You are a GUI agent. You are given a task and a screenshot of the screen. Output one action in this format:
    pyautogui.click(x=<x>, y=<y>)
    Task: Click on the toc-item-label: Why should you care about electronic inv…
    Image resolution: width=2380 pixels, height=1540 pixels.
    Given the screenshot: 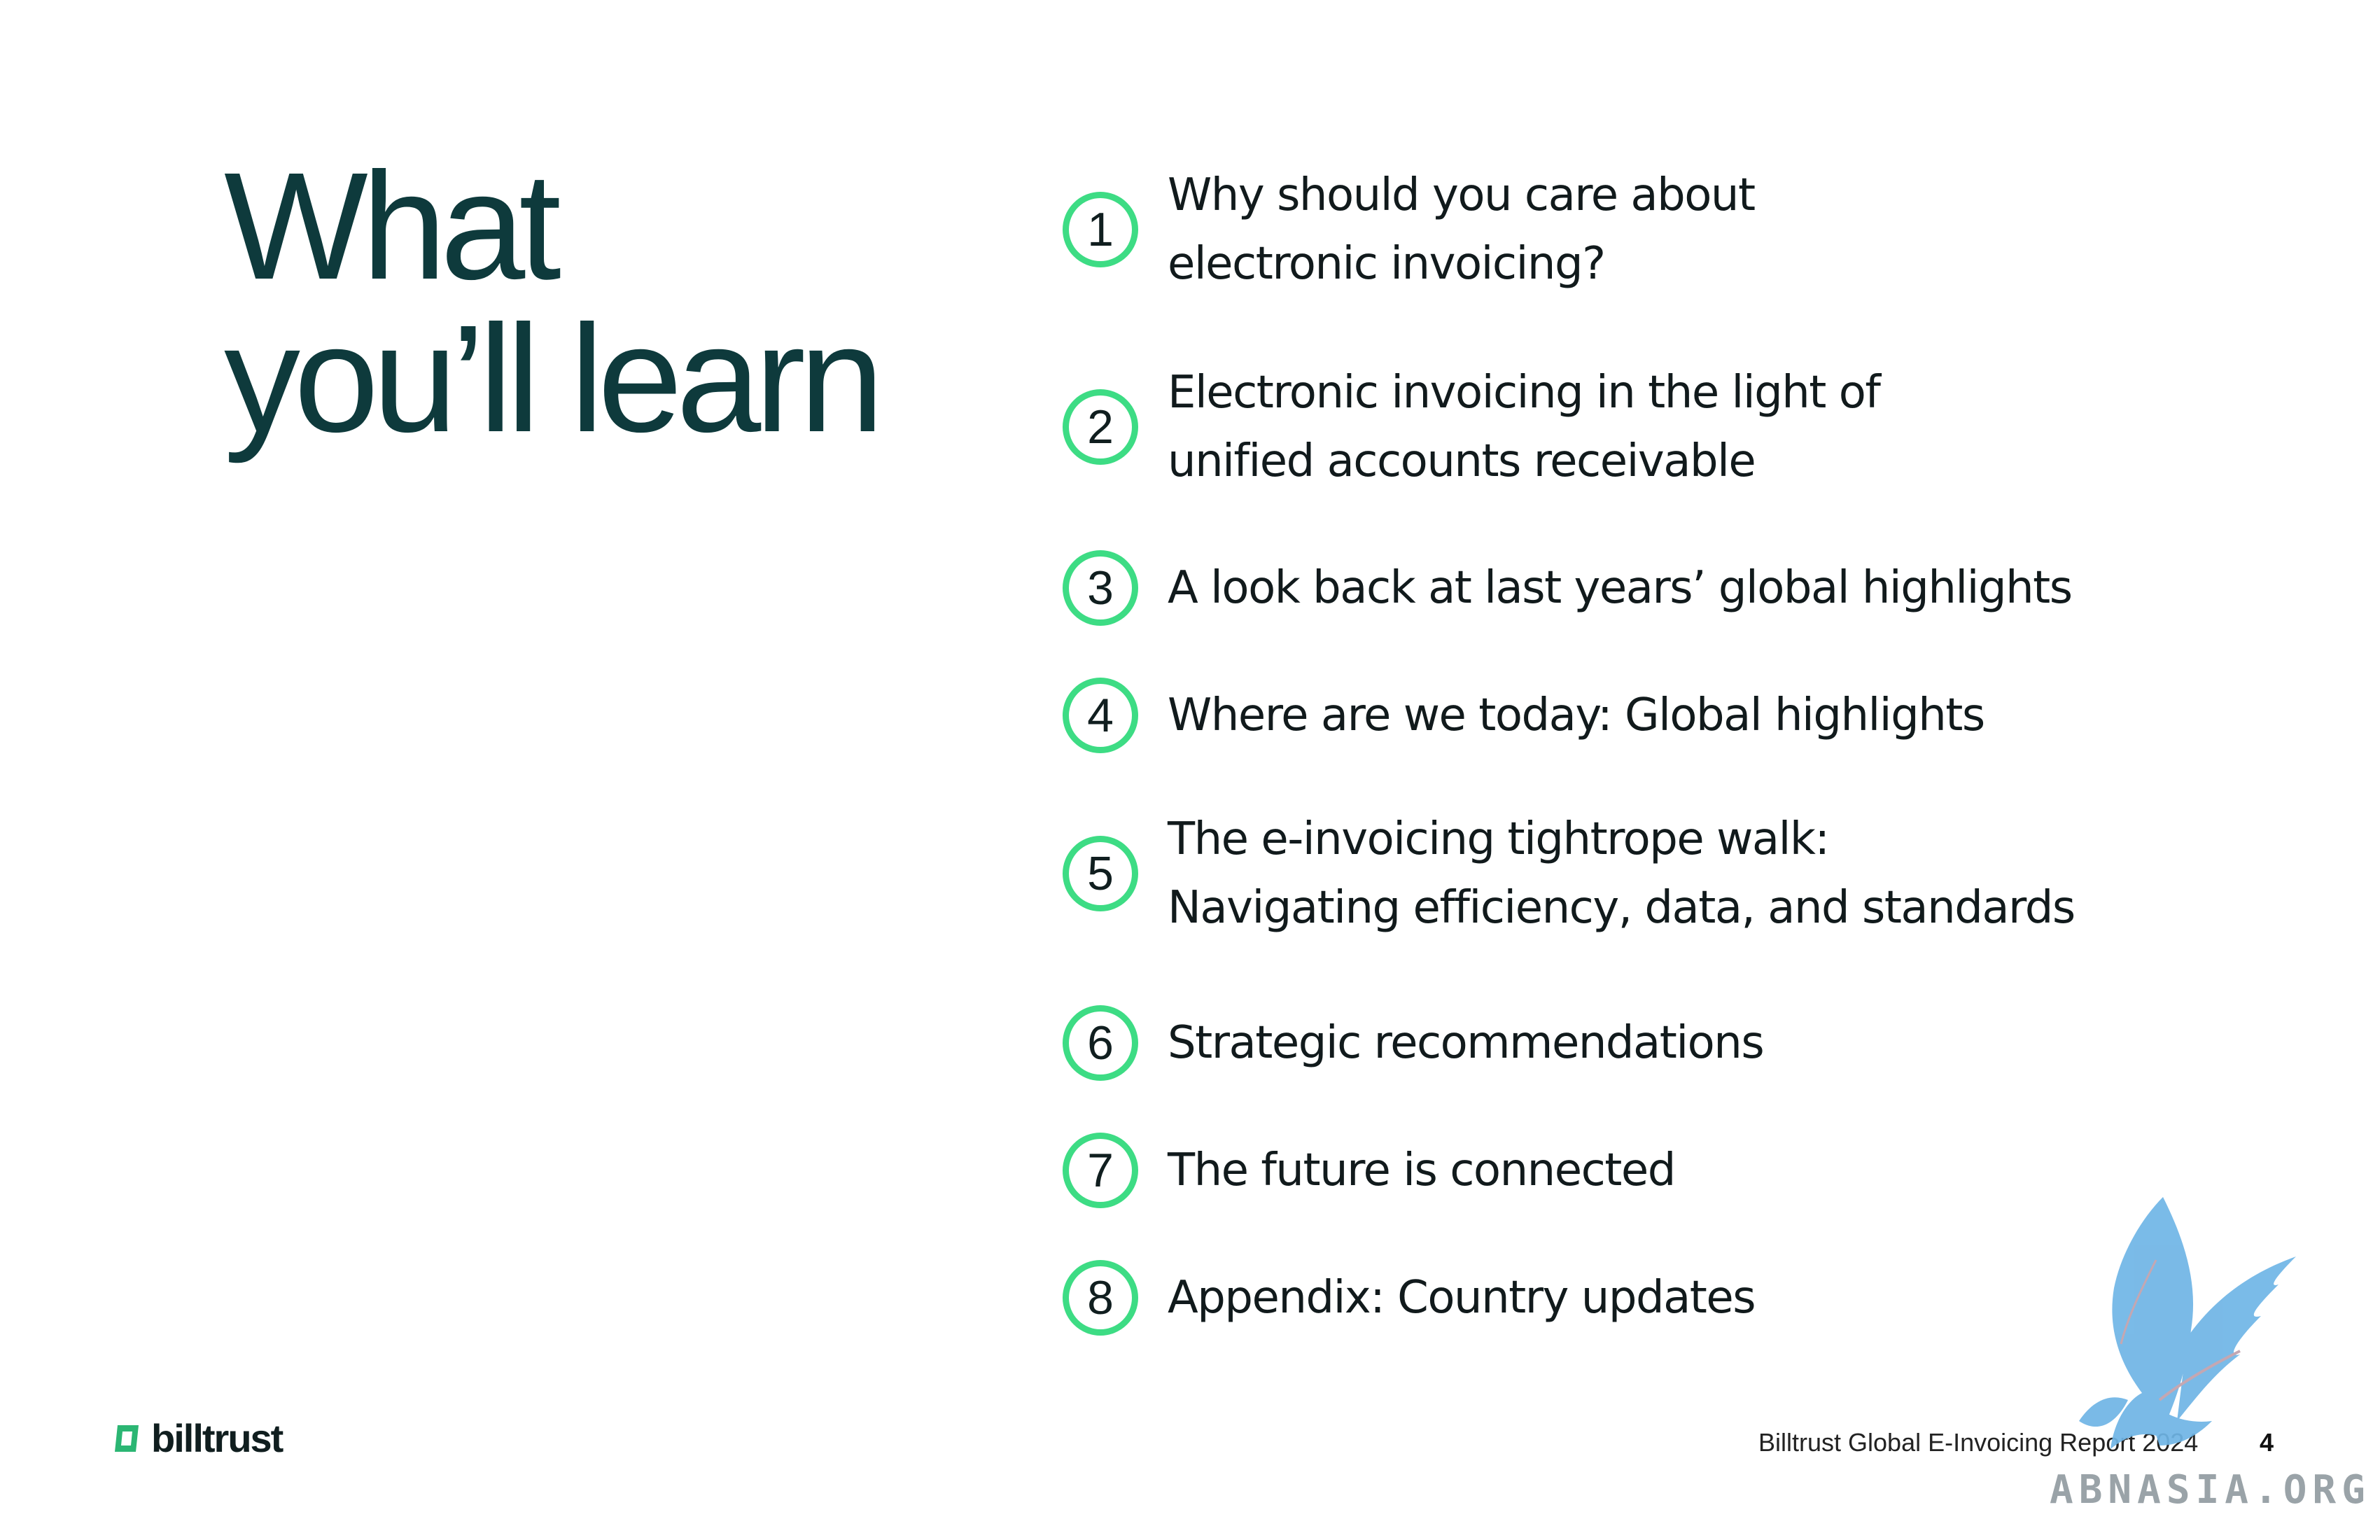 What is the action you would take?
    pyautogui.click(x=1462, y=229)
    